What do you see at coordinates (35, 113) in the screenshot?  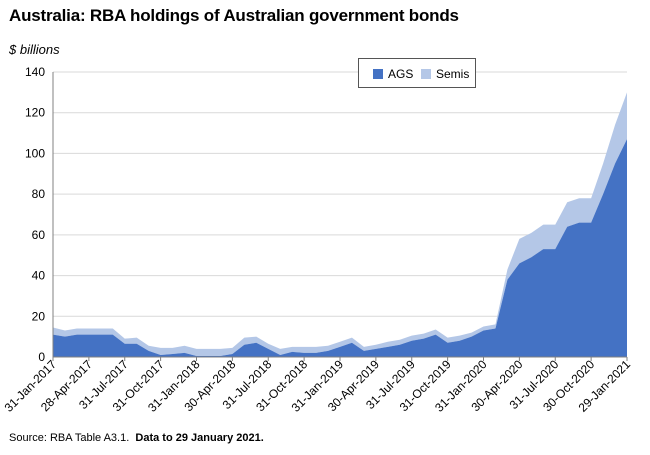 I see `y-tick-label: 120` at bounding box center [35, 113].